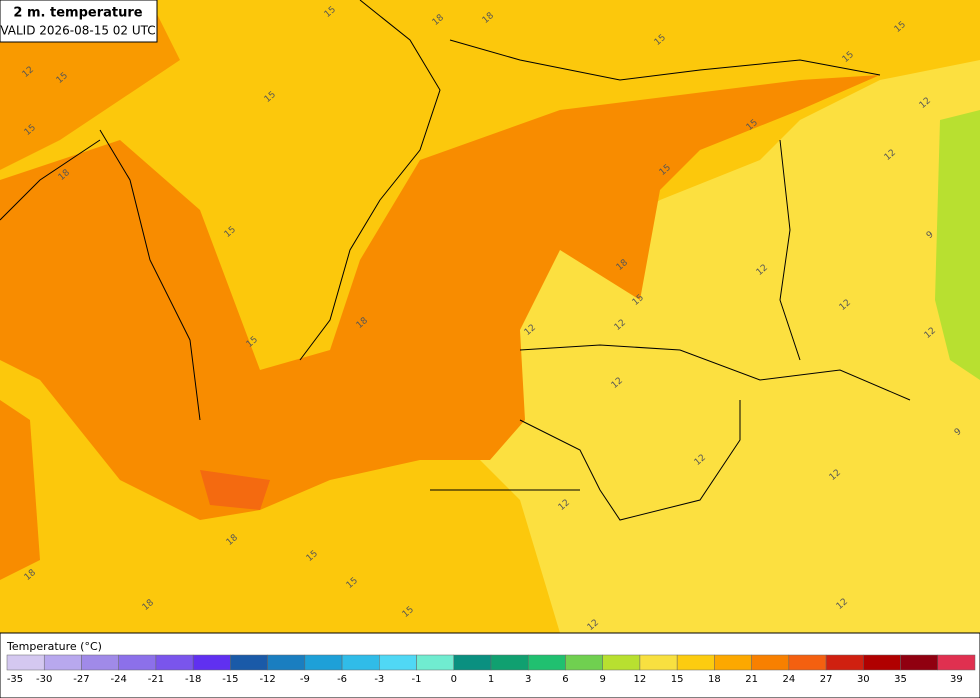 The image size is (980, 698). I want to click on legend-label: 30, so click(863, 679).